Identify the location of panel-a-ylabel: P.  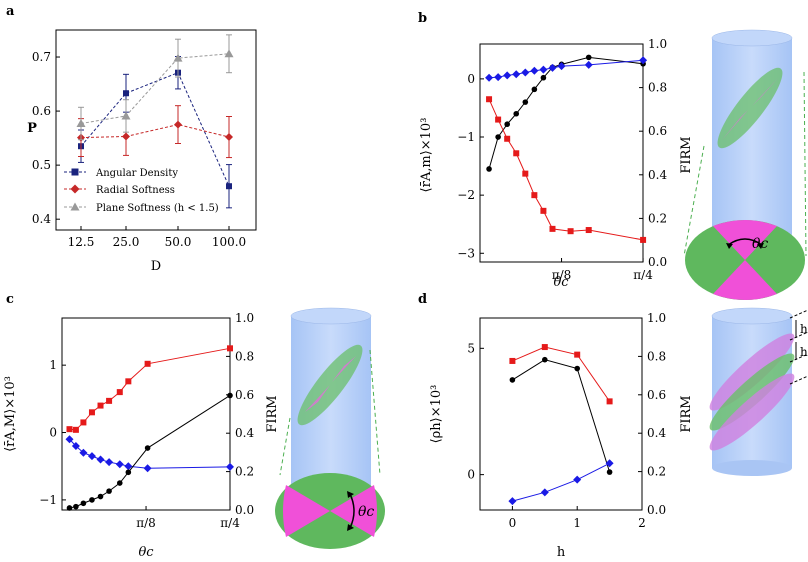
(32, 128).